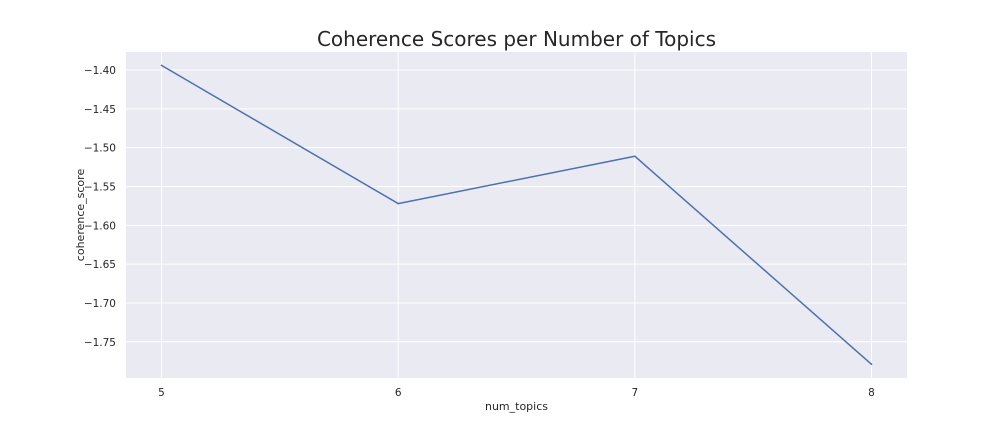 Image resolution: width=1008 pixels, height=436 pixels. I want to click on y-tick-label: −1.45, so click(100, 110).